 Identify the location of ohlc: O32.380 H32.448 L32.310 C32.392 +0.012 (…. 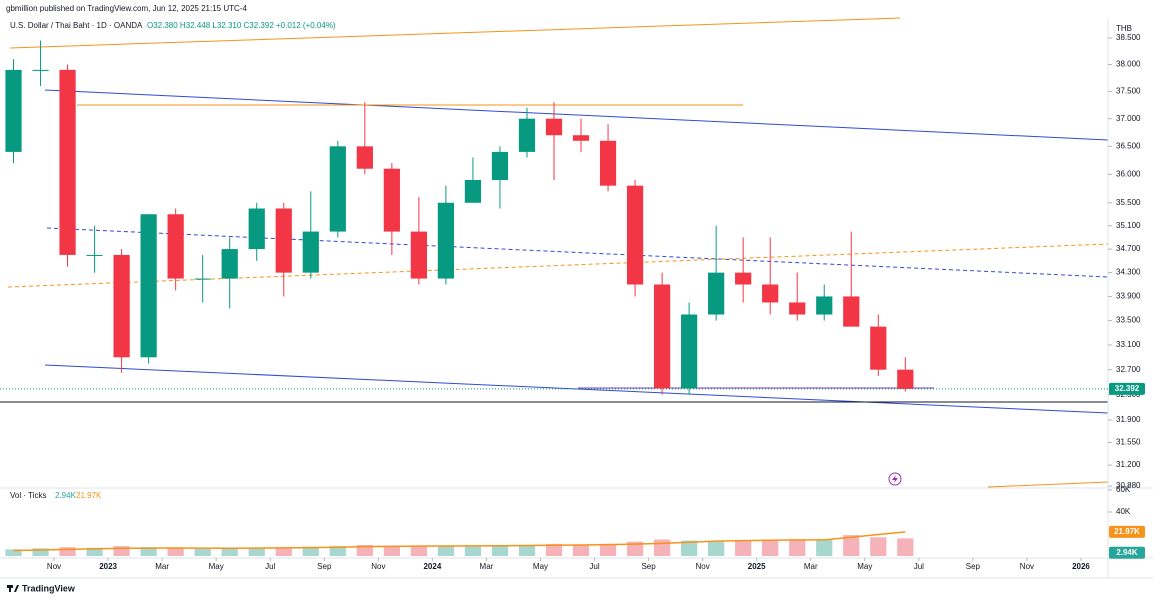
(241, 25).